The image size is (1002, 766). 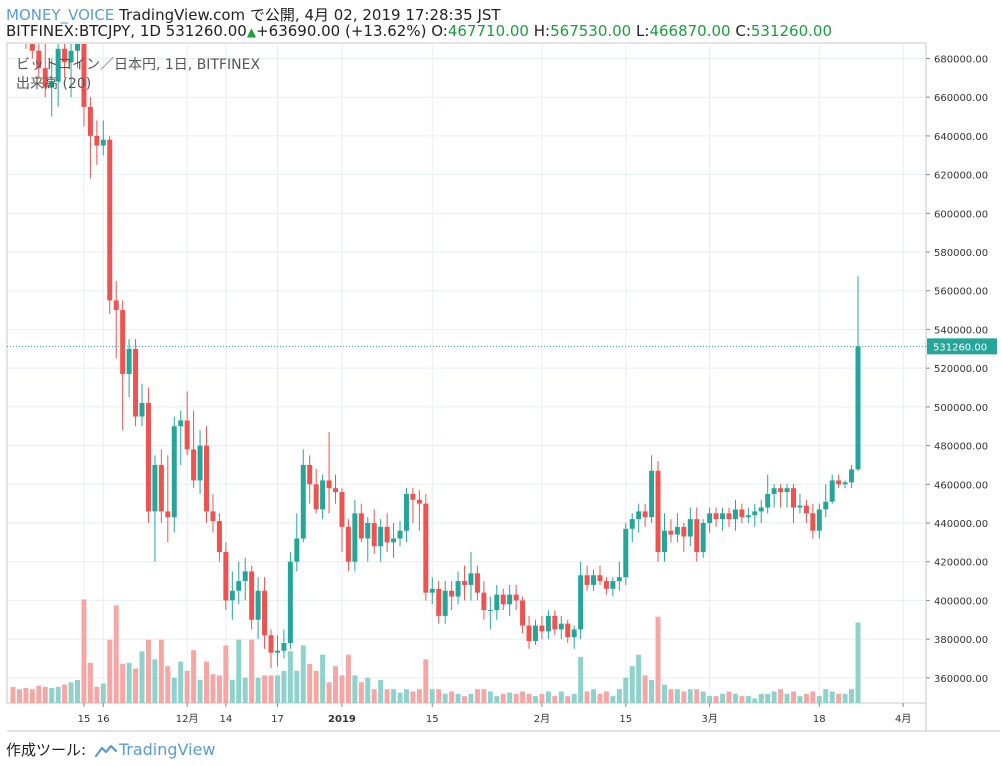 What do you see at coordinates (103, 719) in the screenshot?
I see `x-tick-label: 16` at bounding box center [103, 719].